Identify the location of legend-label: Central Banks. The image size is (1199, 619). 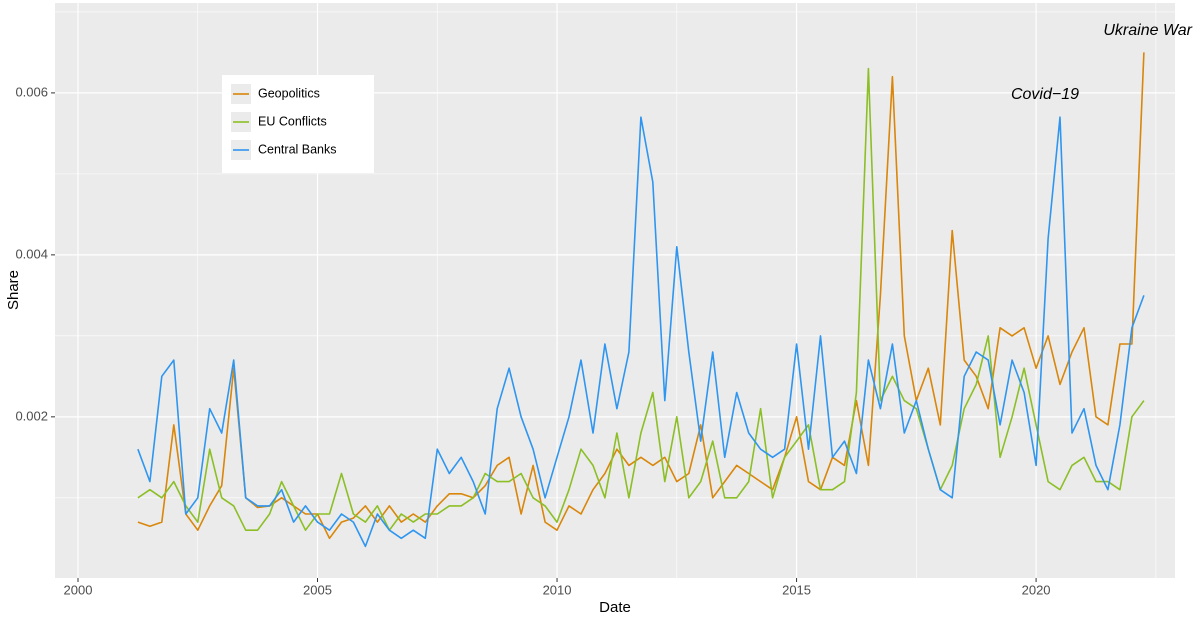
(297, 149).